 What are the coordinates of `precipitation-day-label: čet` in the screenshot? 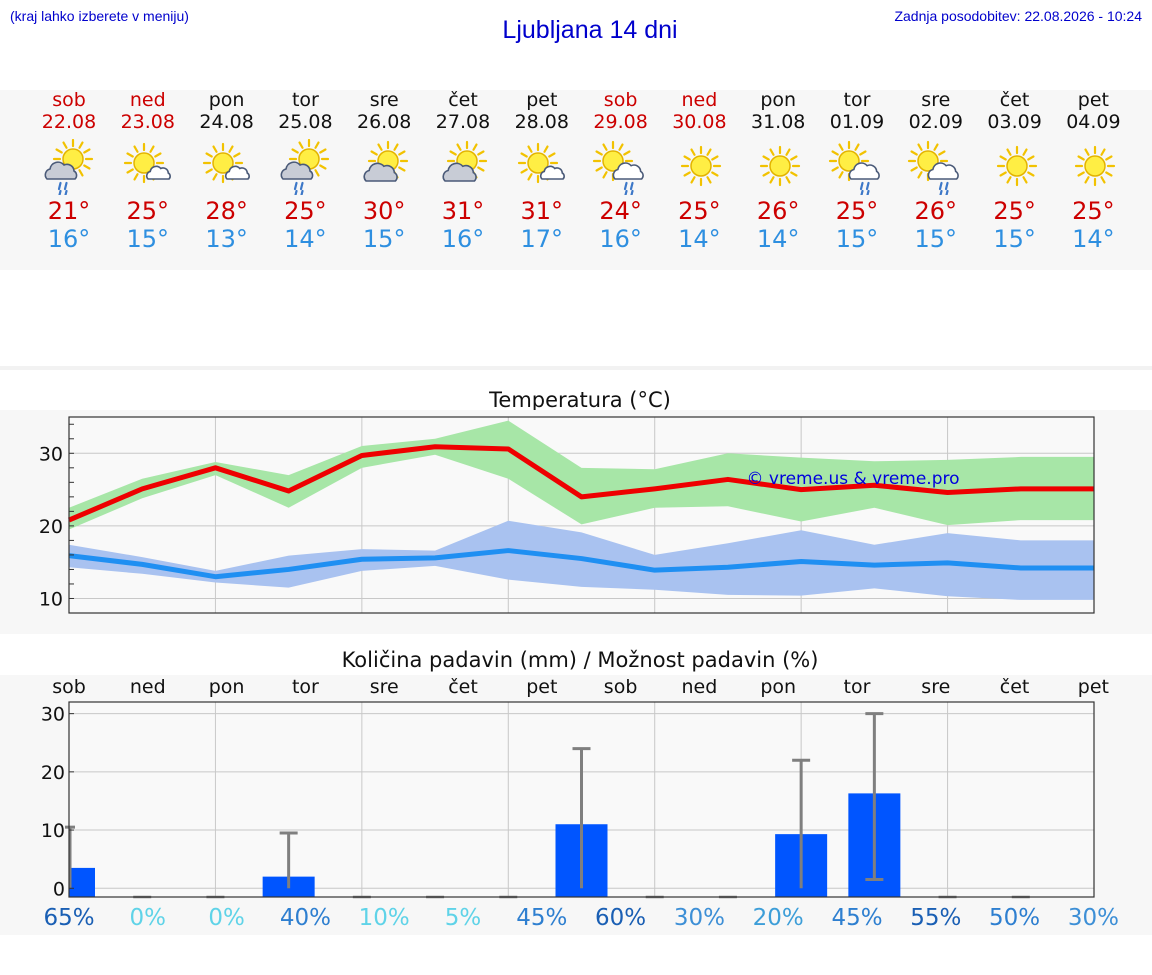 It's located at (463, 687).